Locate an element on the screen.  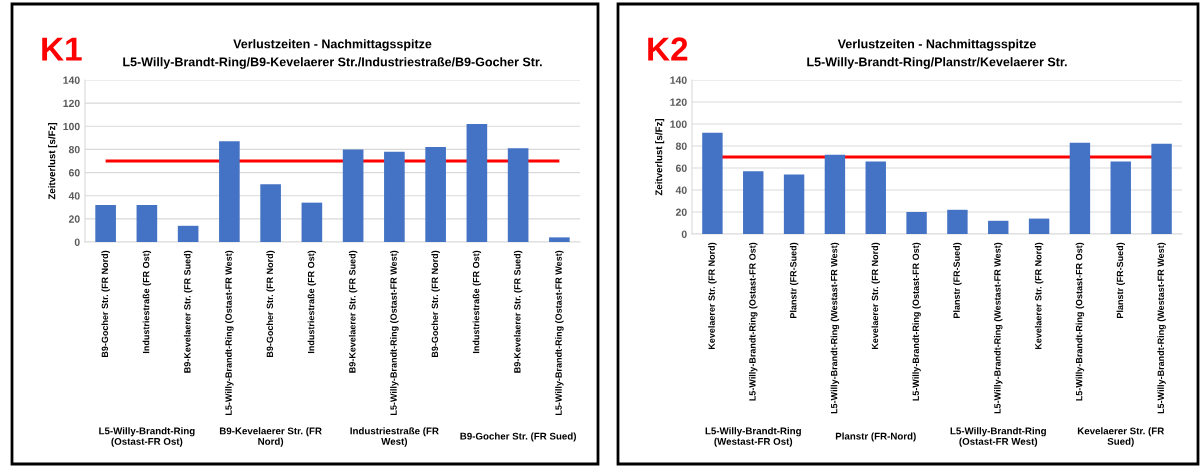
text: L5-Willy-Brandt-Ring (Ostast-FR West) is located at coordinates (998, 437).